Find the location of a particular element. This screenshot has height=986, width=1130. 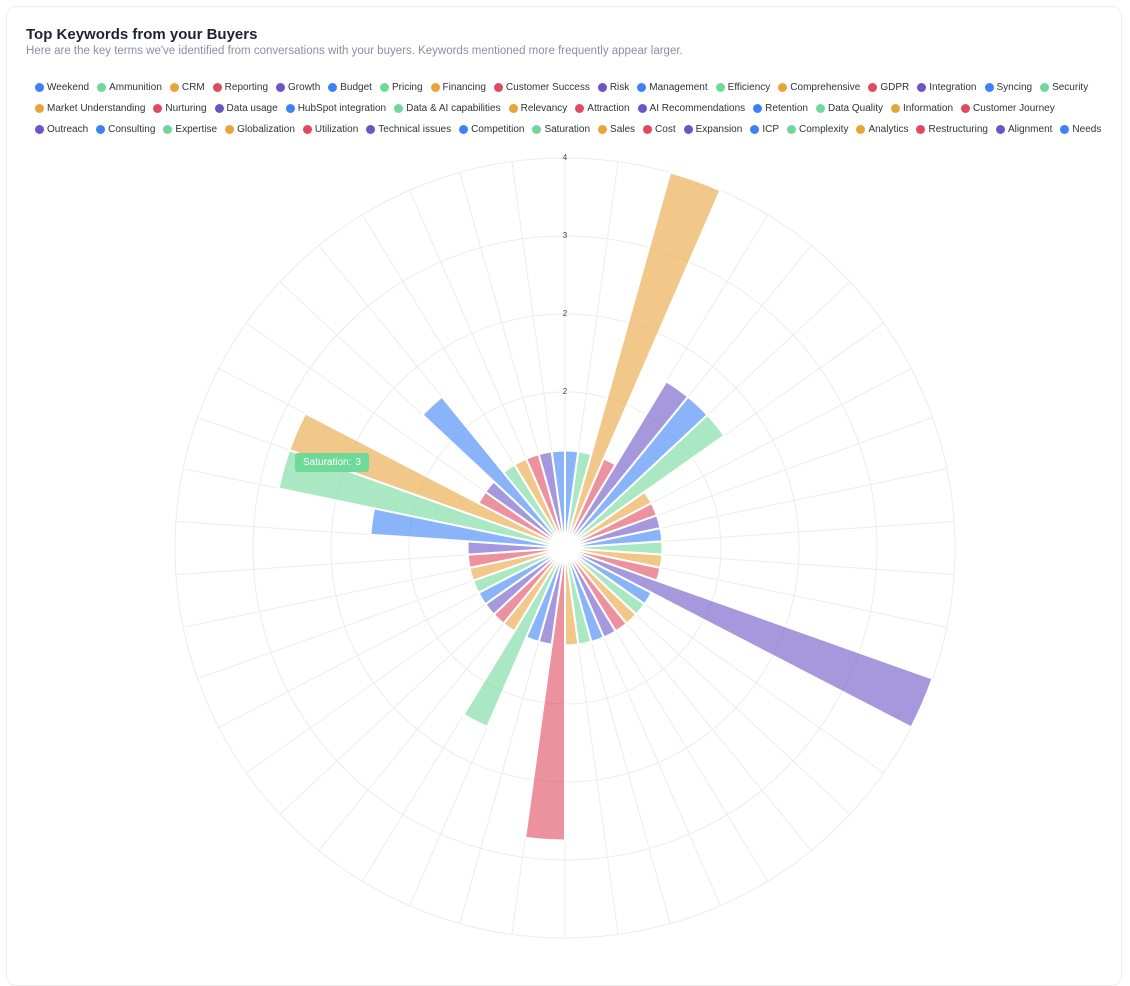

legend-item: Ammunition is located at coordinates (129, 87).